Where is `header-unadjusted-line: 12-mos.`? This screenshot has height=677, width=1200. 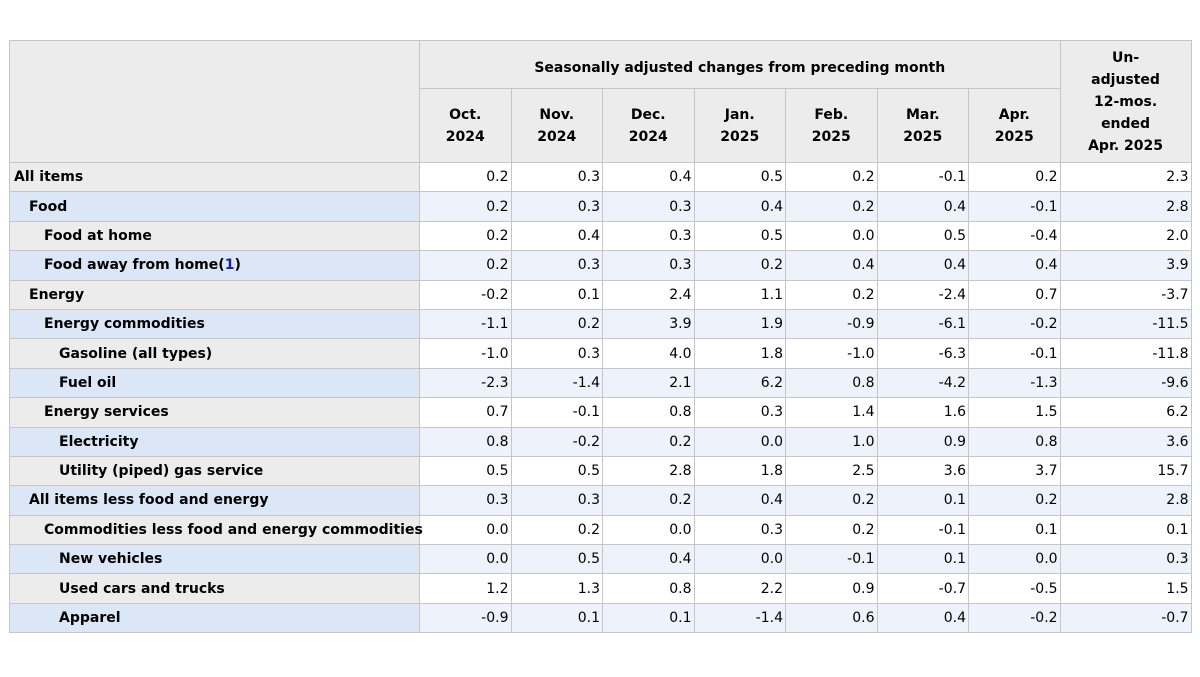
header-unadjusted-line: 12-mos. is located at coordinates (1125, 101).